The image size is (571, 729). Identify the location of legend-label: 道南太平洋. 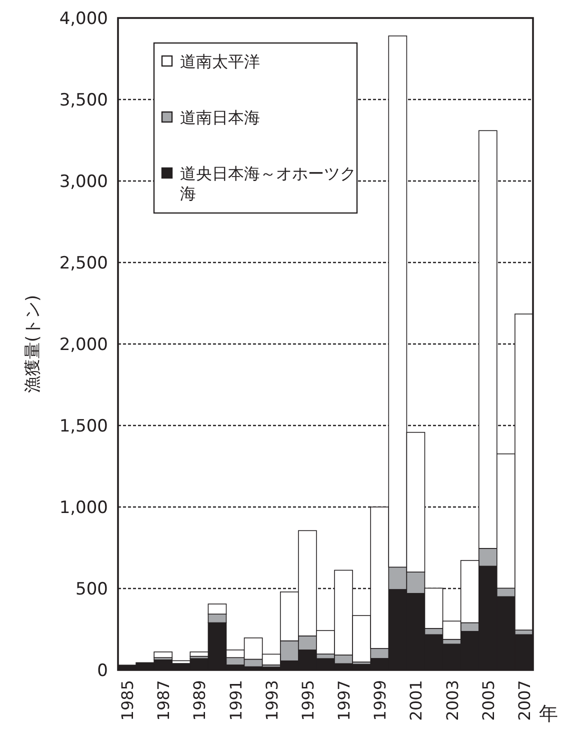
(220, 61).